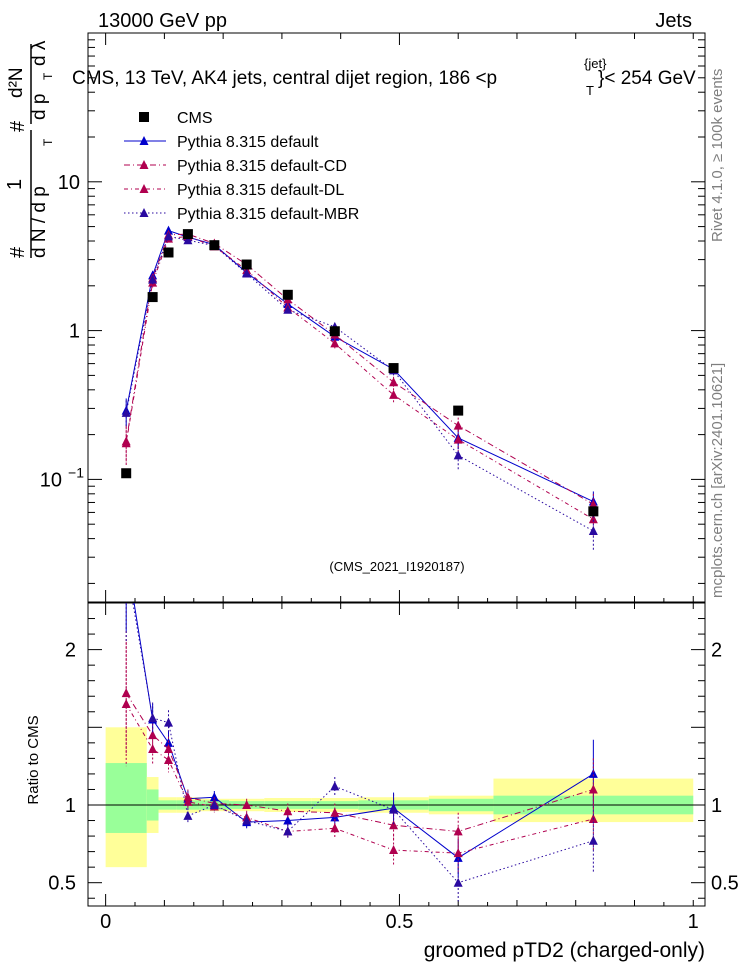  What do you see at coordinates (70, 806) in the screenshot?
I see `ratio-y-tick-label: 1` at bounding box center [70, 806].